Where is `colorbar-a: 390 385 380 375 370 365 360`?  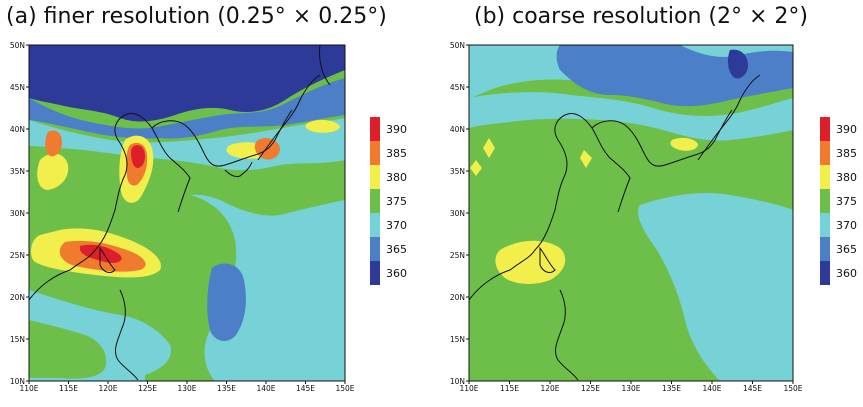
colorbar-a: 390 385 380 375 370 365 360 is located at coordinates (388, 201).